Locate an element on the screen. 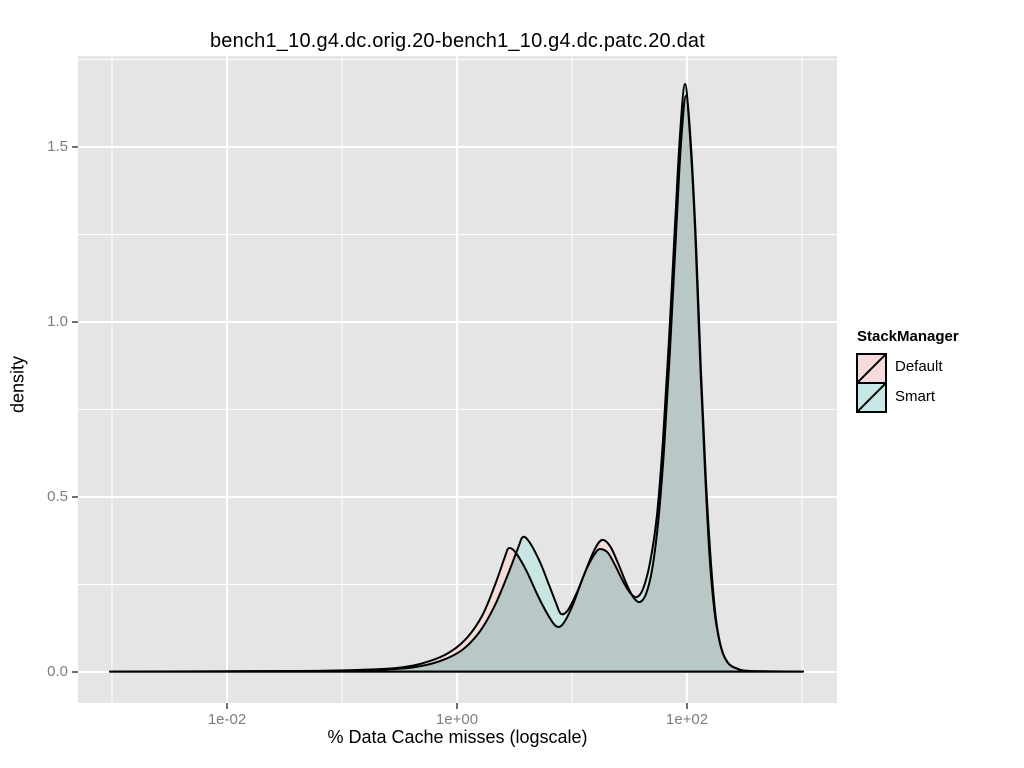 The image size is (1024, 768). legend: StackManager Default Smart is located at coordinates (938, 370).